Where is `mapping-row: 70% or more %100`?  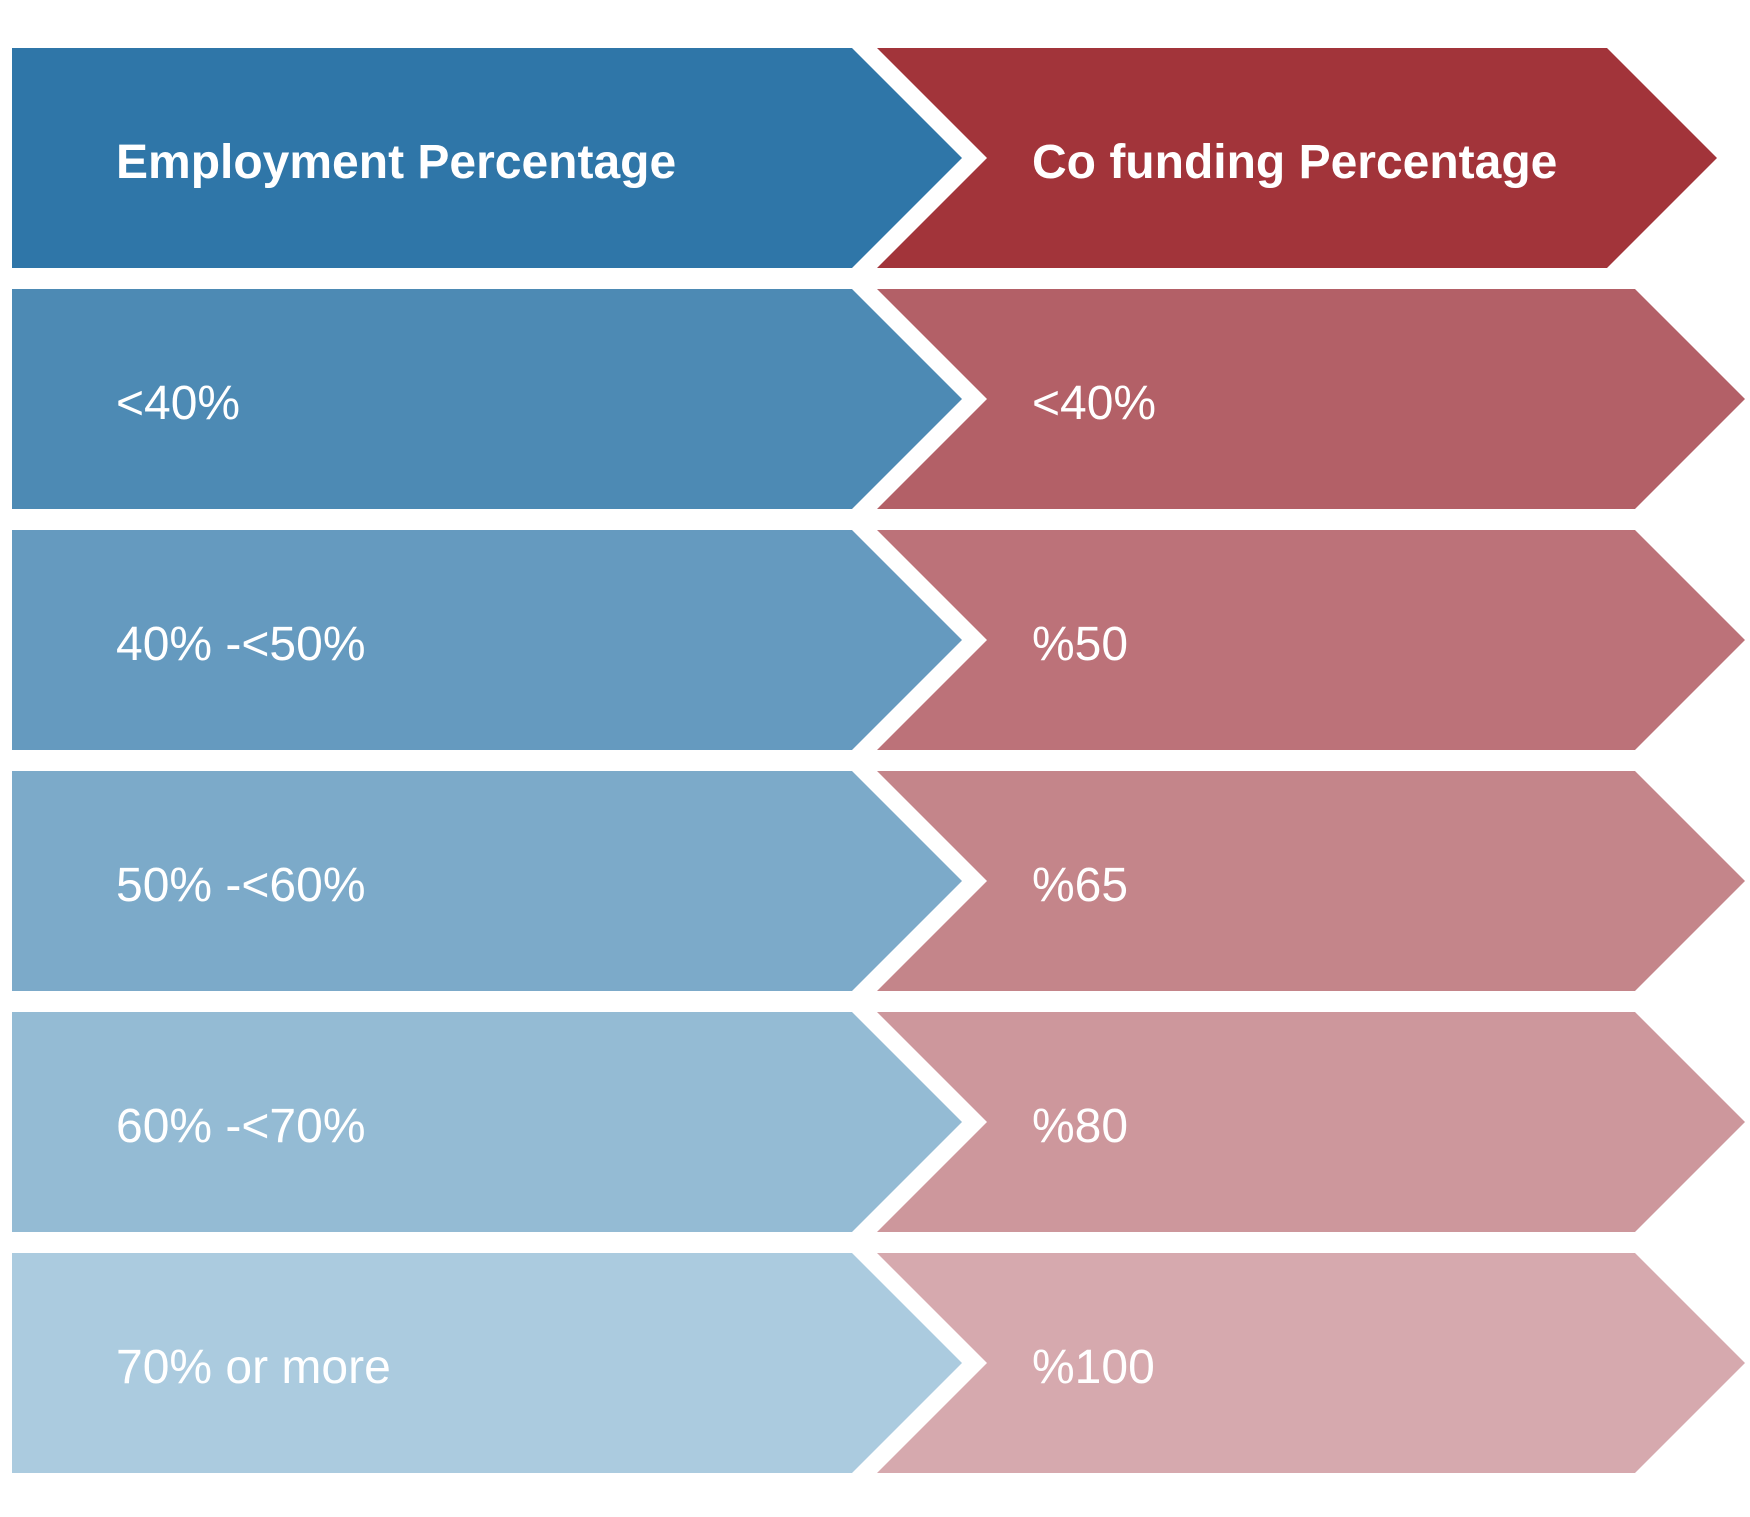 mapping-row: 70% or more %100 is located at coordinates (875, 1363).